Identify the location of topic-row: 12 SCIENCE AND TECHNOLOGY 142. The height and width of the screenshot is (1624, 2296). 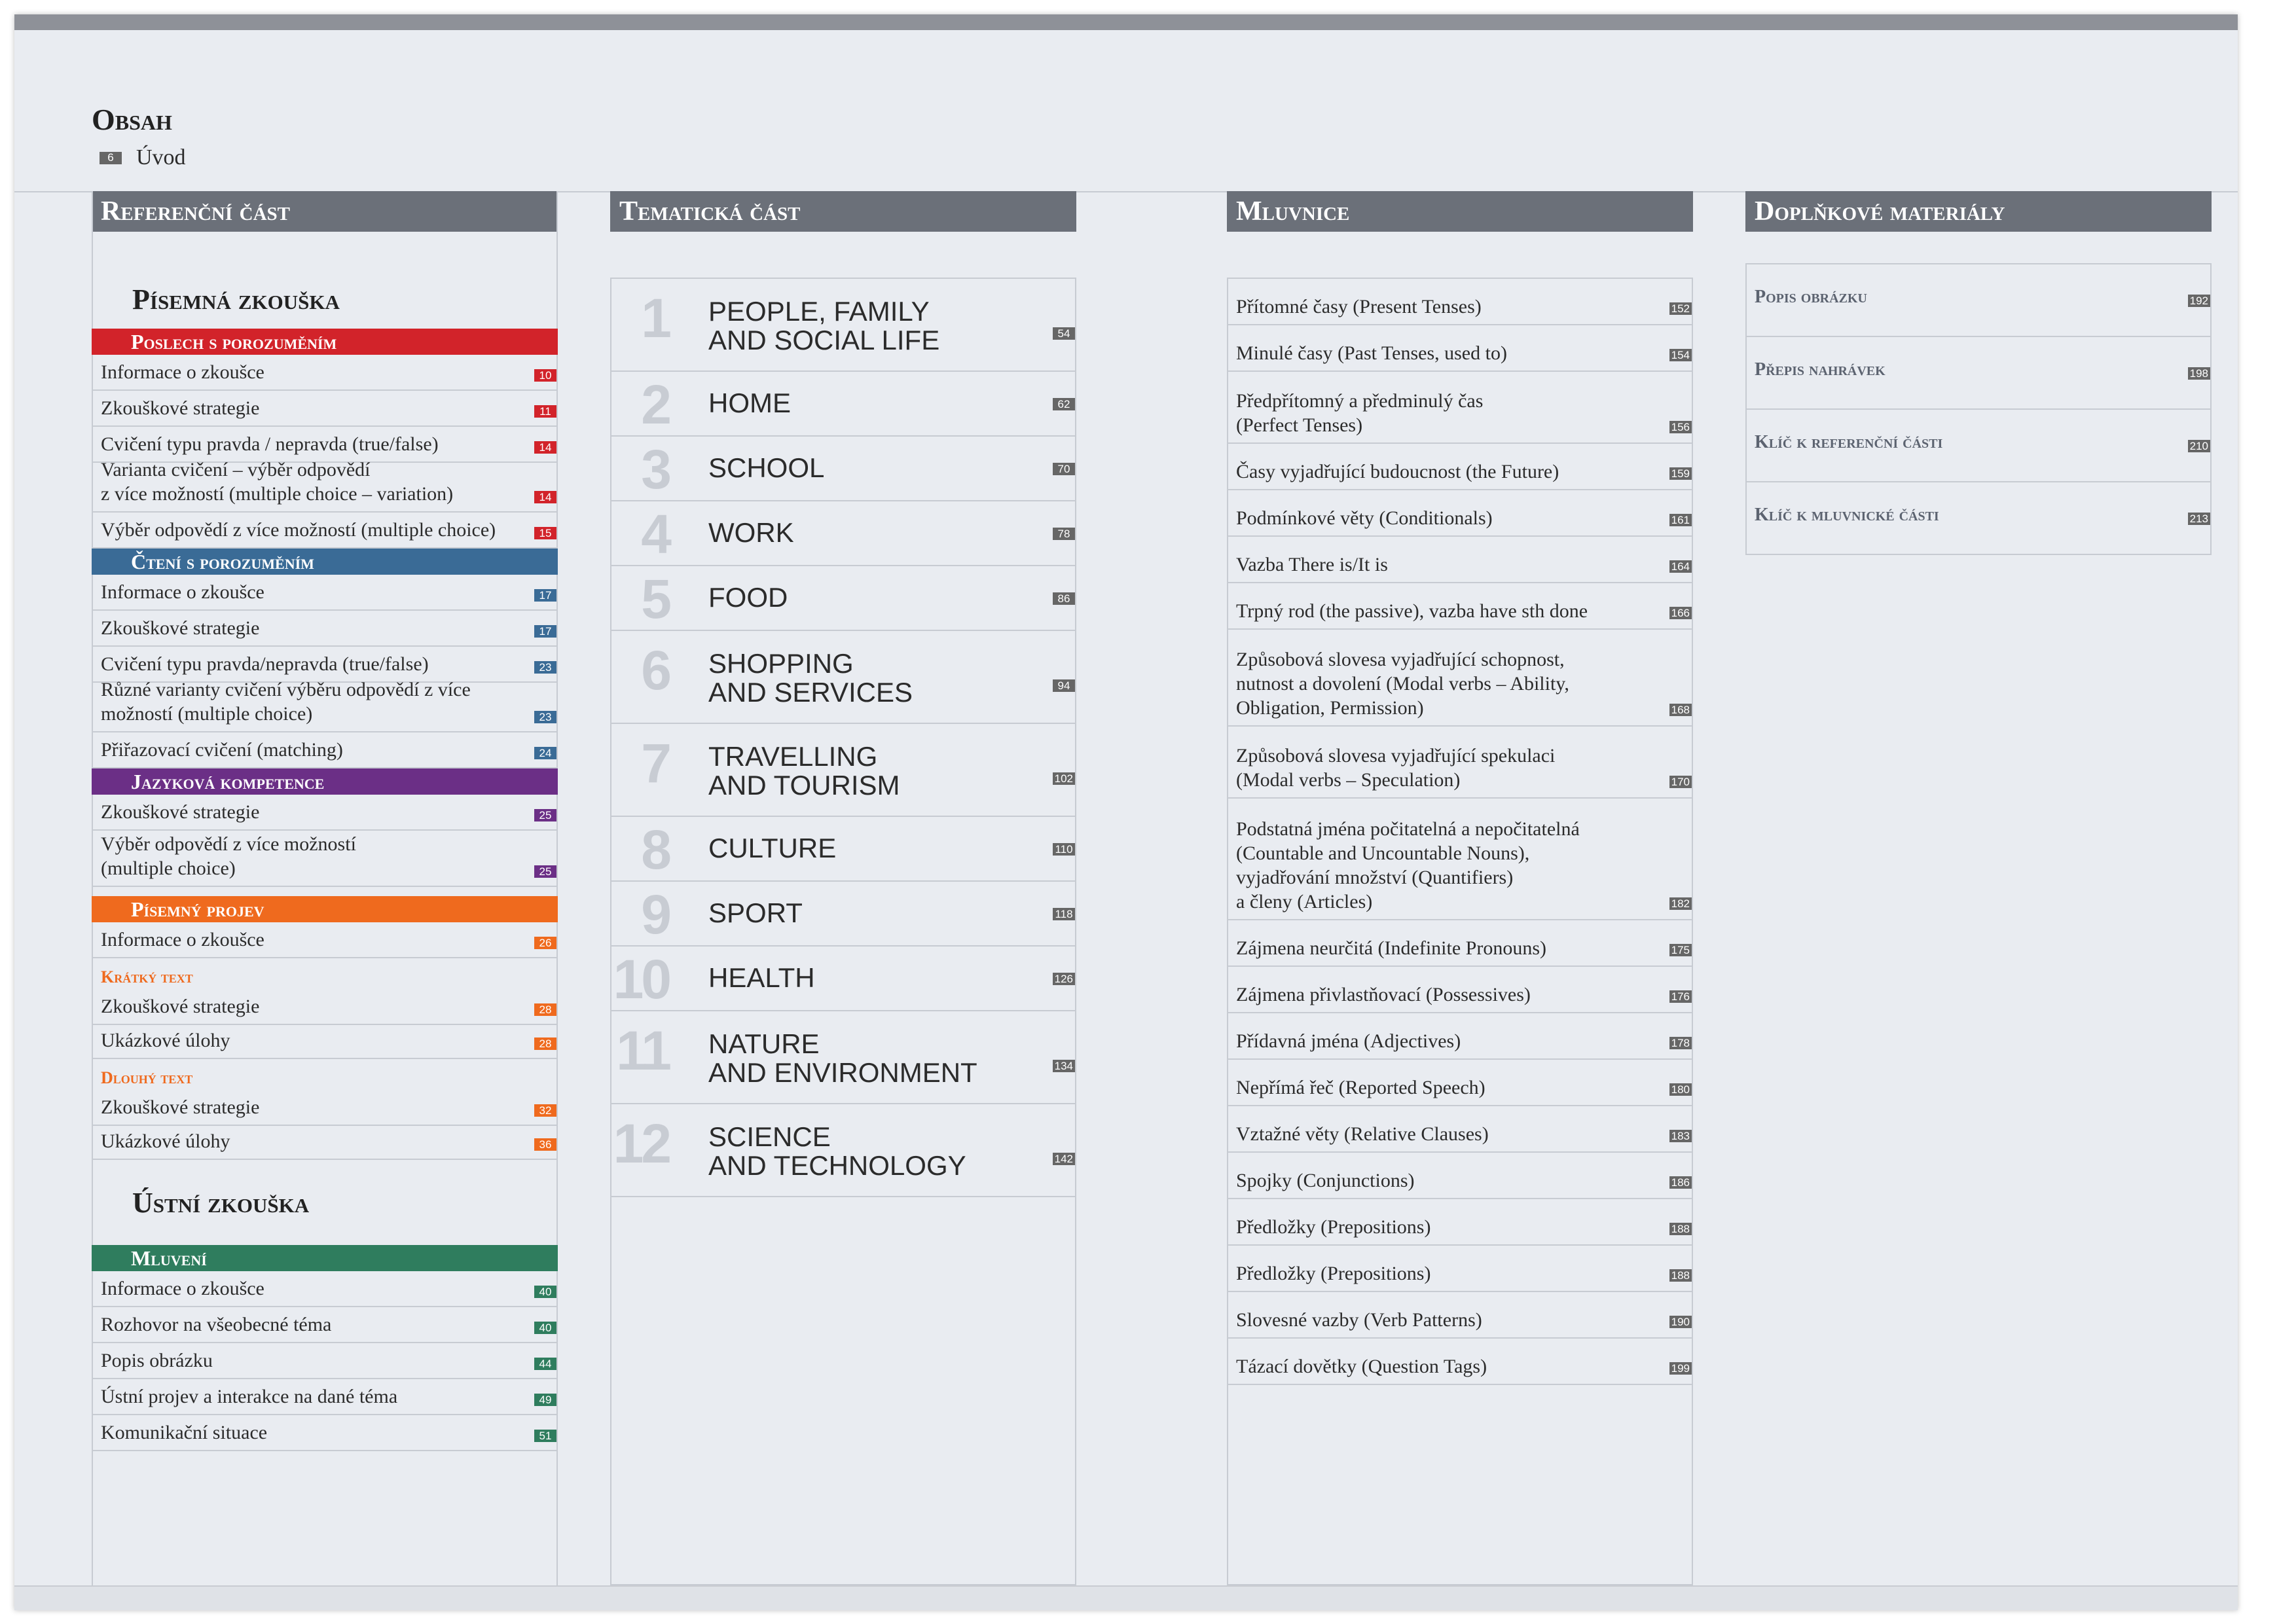
(843, 1150).